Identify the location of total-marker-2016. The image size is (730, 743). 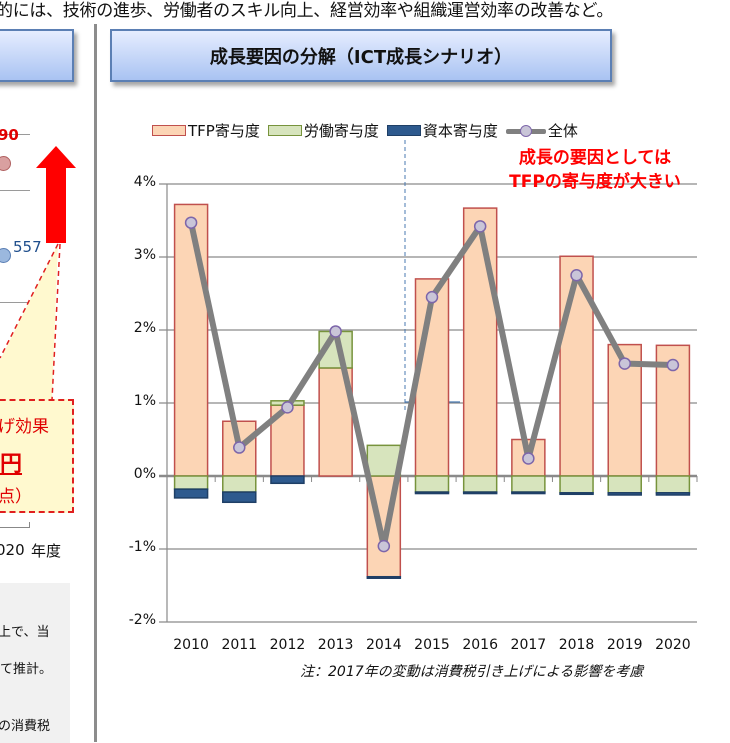
(480, 226).